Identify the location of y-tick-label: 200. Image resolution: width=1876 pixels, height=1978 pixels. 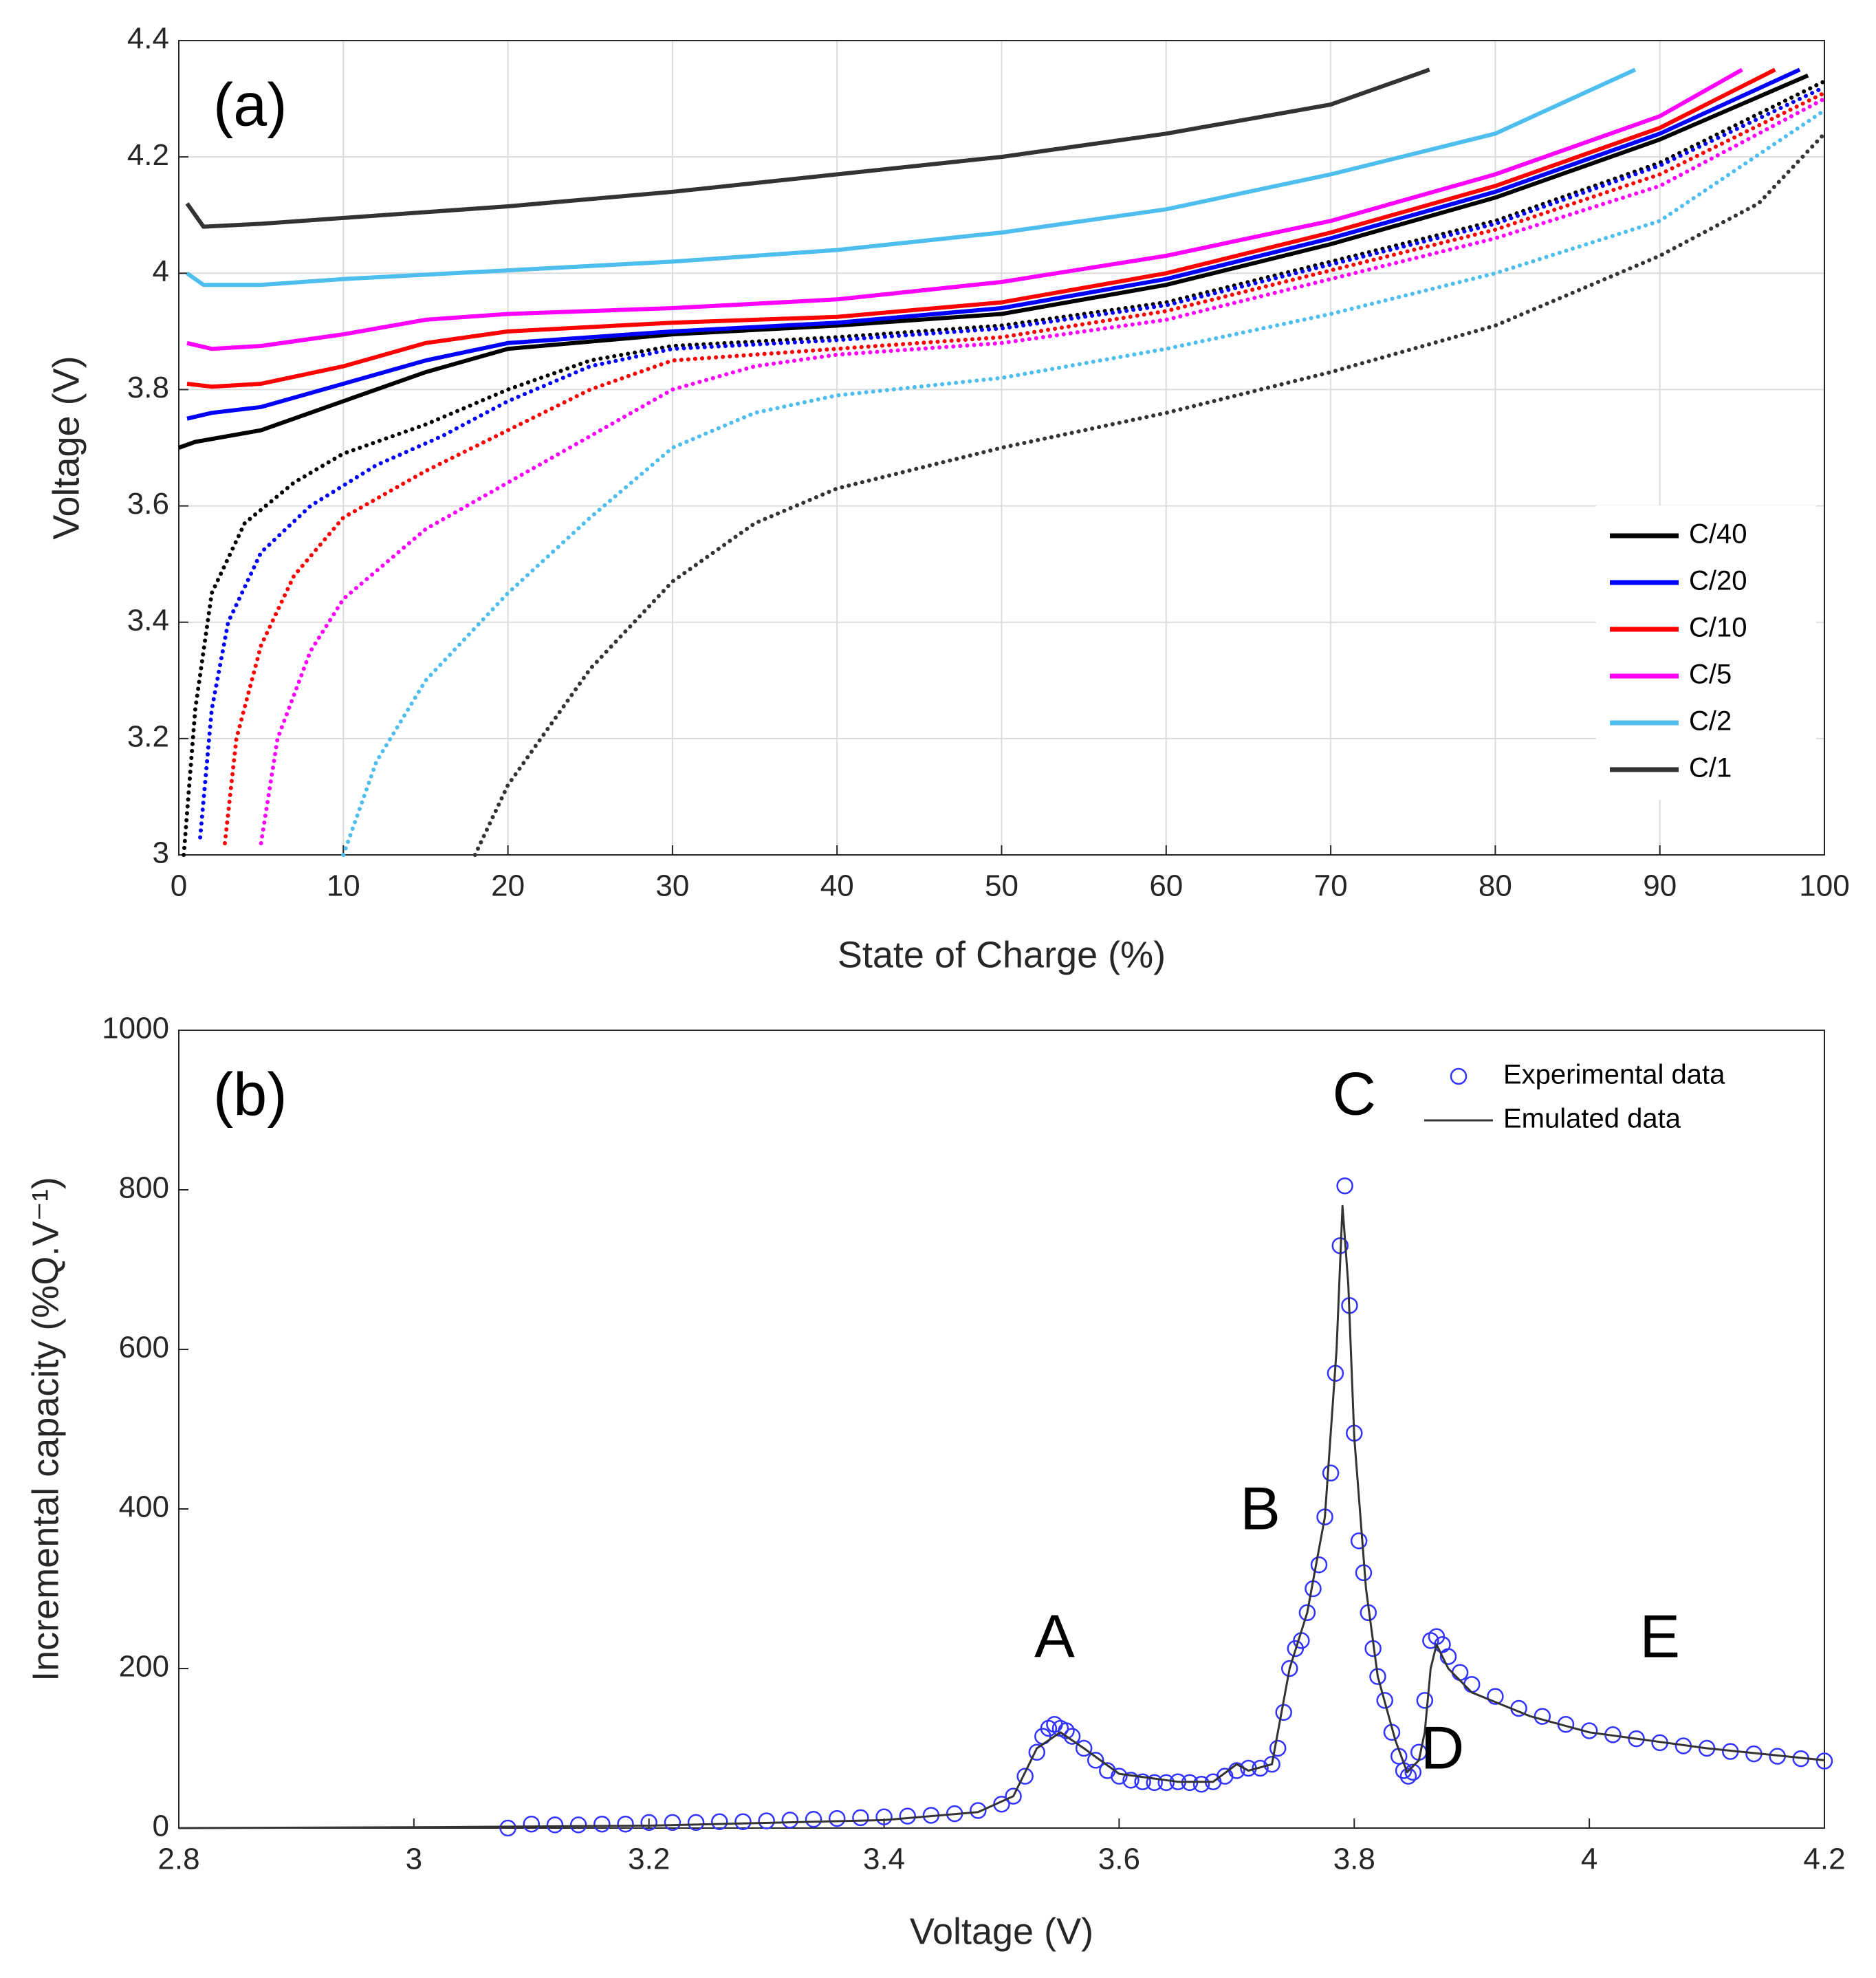
(144, 1667).